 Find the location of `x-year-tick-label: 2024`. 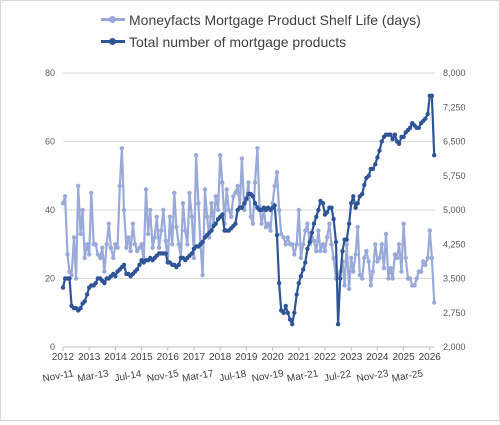

x-year-tick-label: 2024 is located at coordinates (377, 357).